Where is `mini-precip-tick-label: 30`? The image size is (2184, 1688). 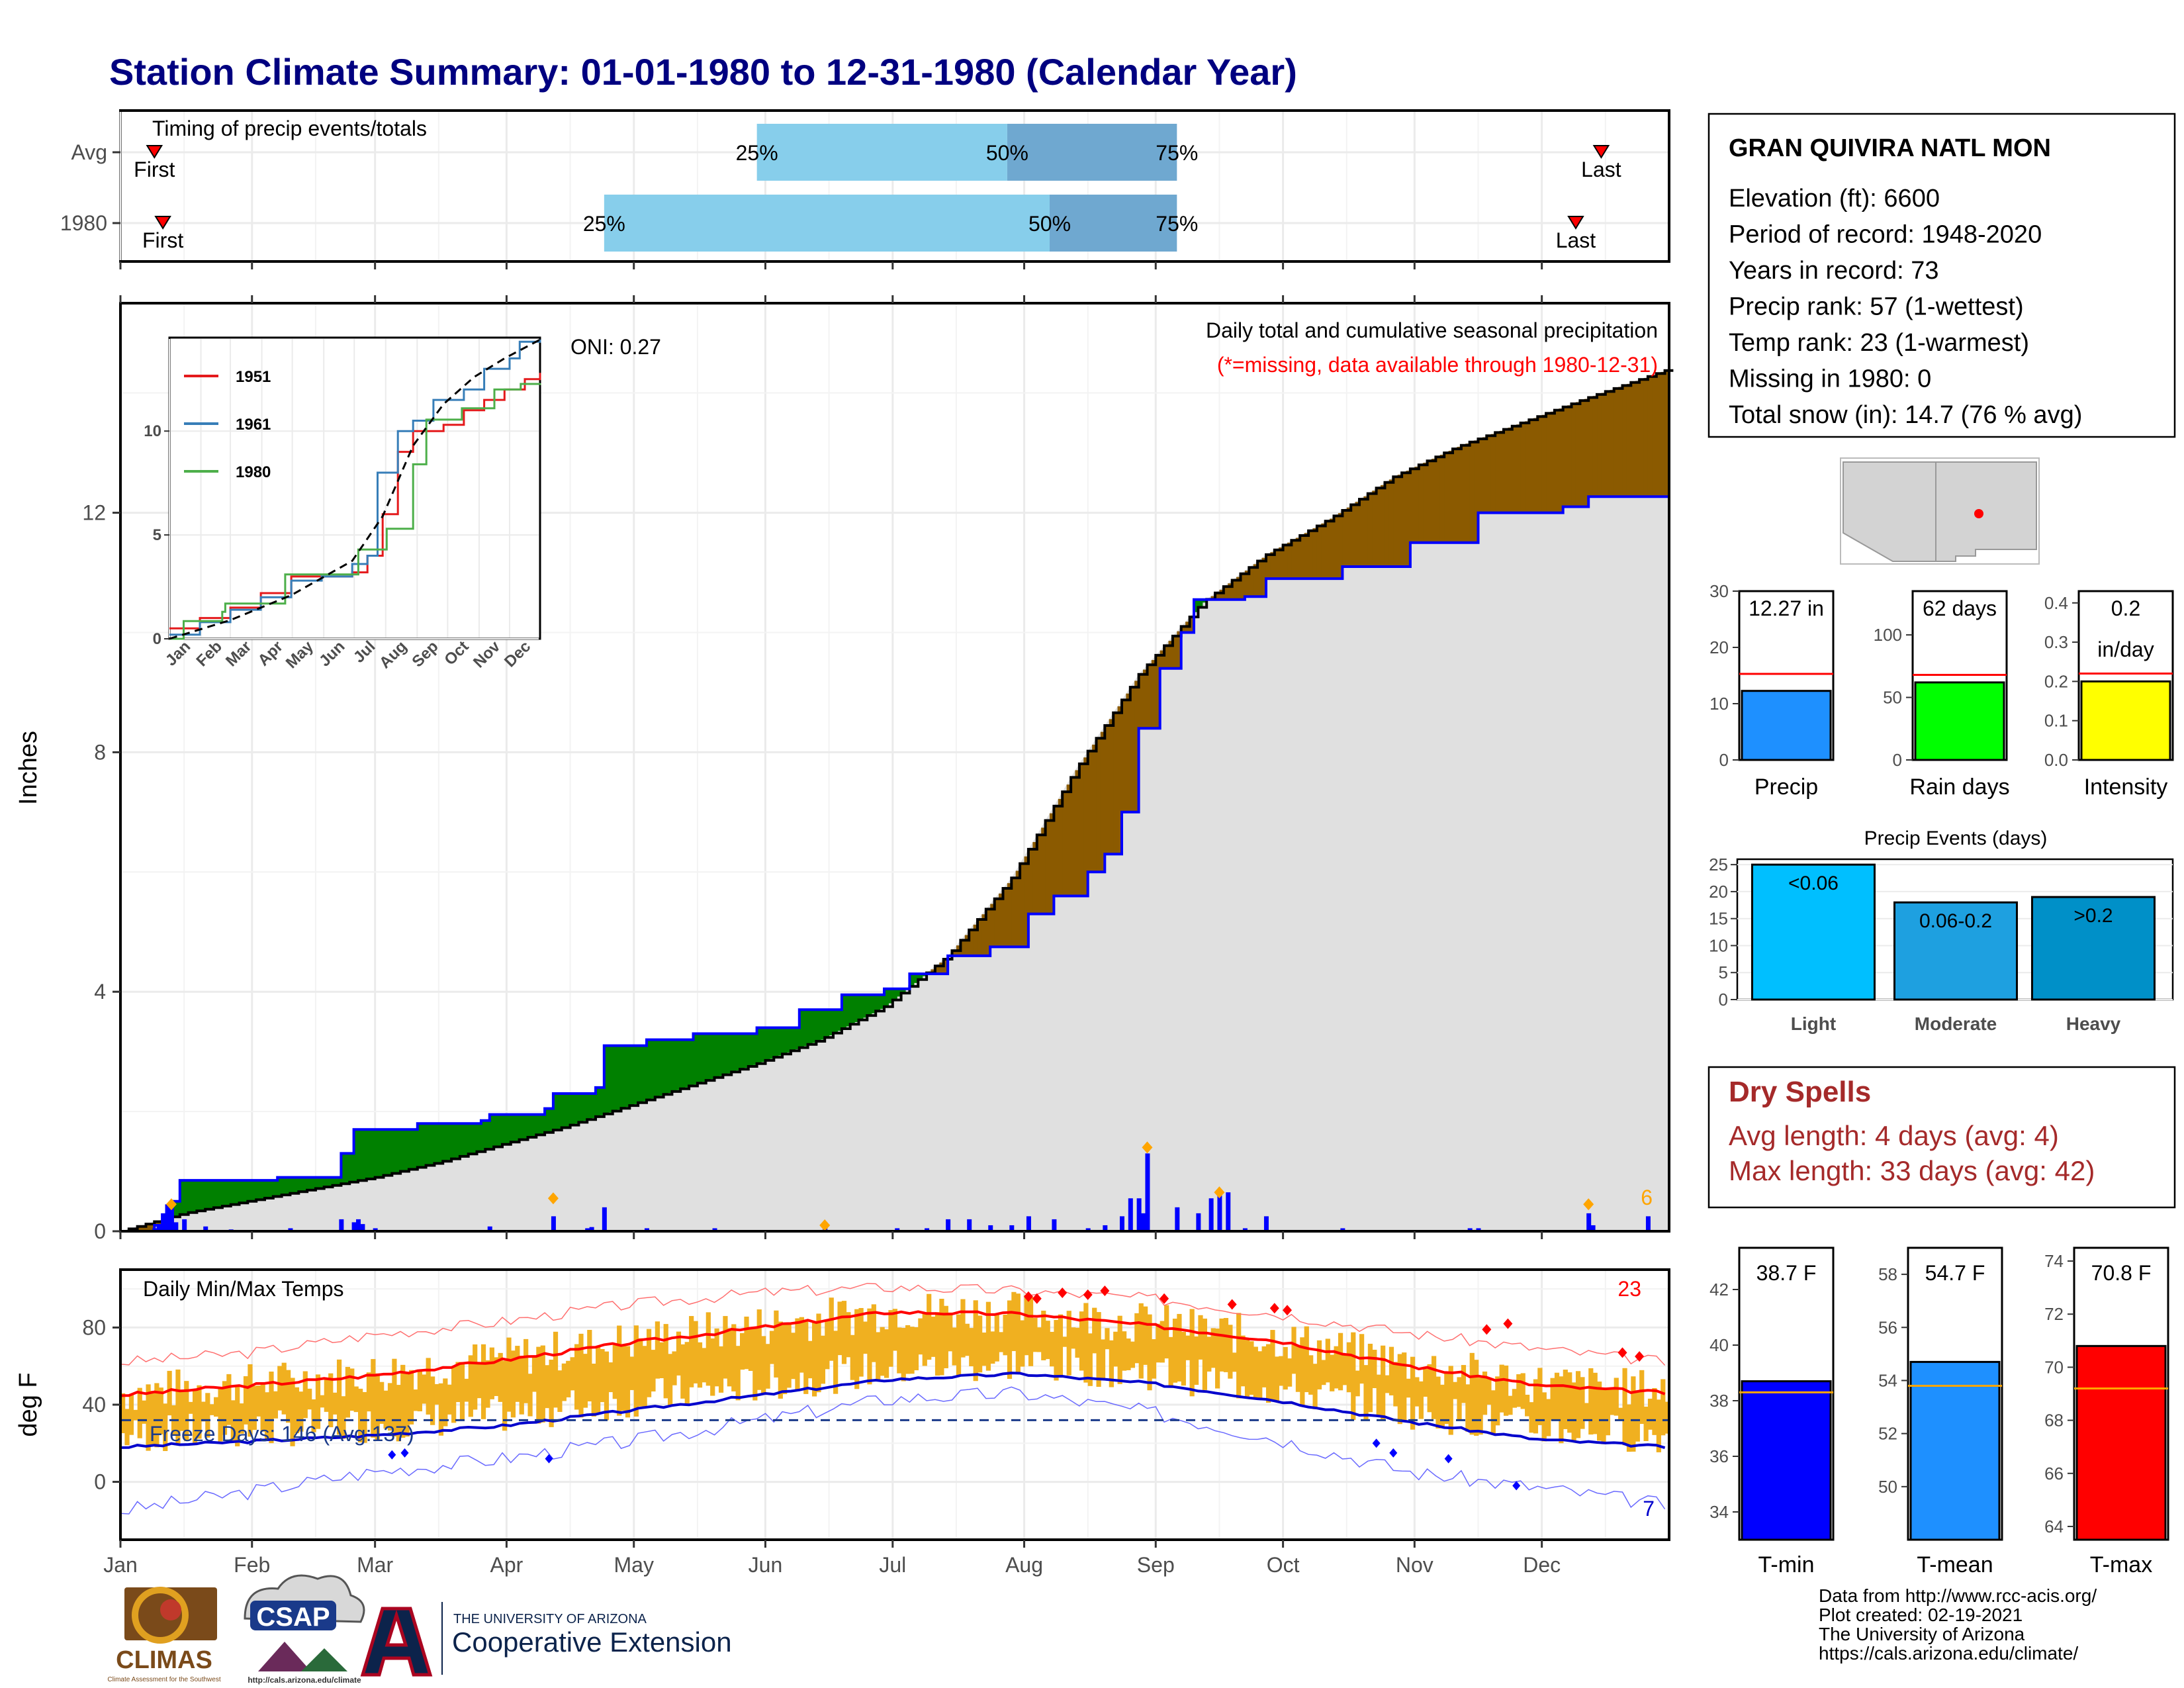 mini-precip-tick-label: 30 is located at coordinates (1719, 591).